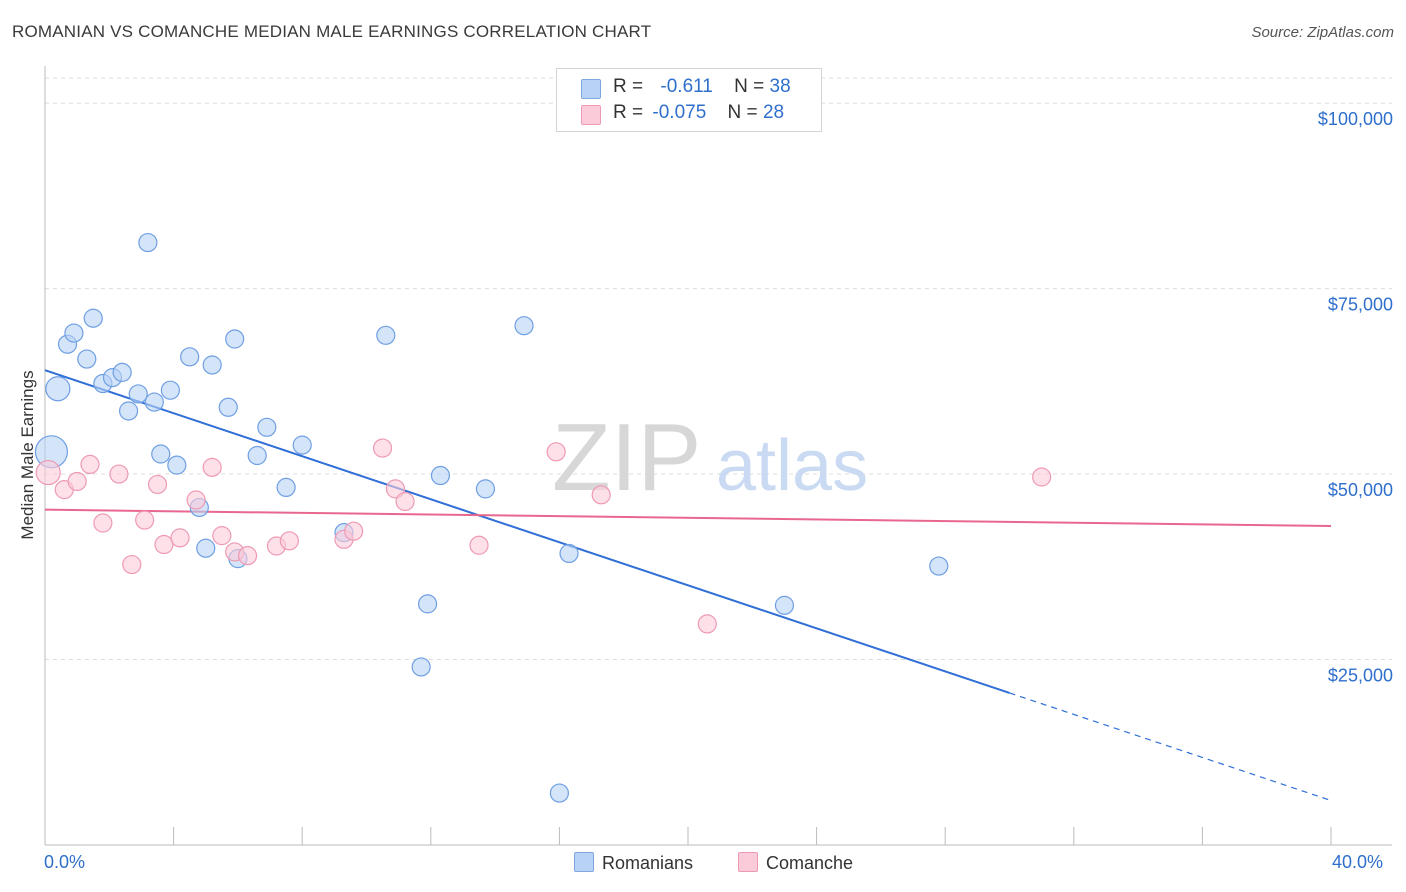 This screenshot has width=1406, height=892. Describe the element at coordinates (710, 457) in the screenshot. I see `watermark: ZIP atlas` at that location.